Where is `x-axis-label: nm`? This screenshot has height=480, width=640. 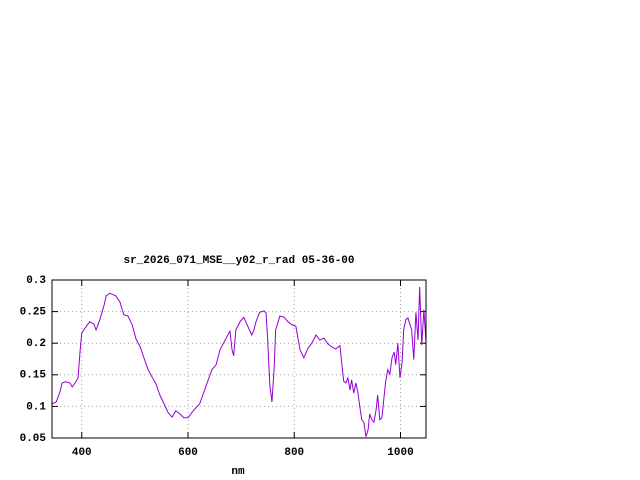
x-axis-label: nm is located at coordinates (238, 472).